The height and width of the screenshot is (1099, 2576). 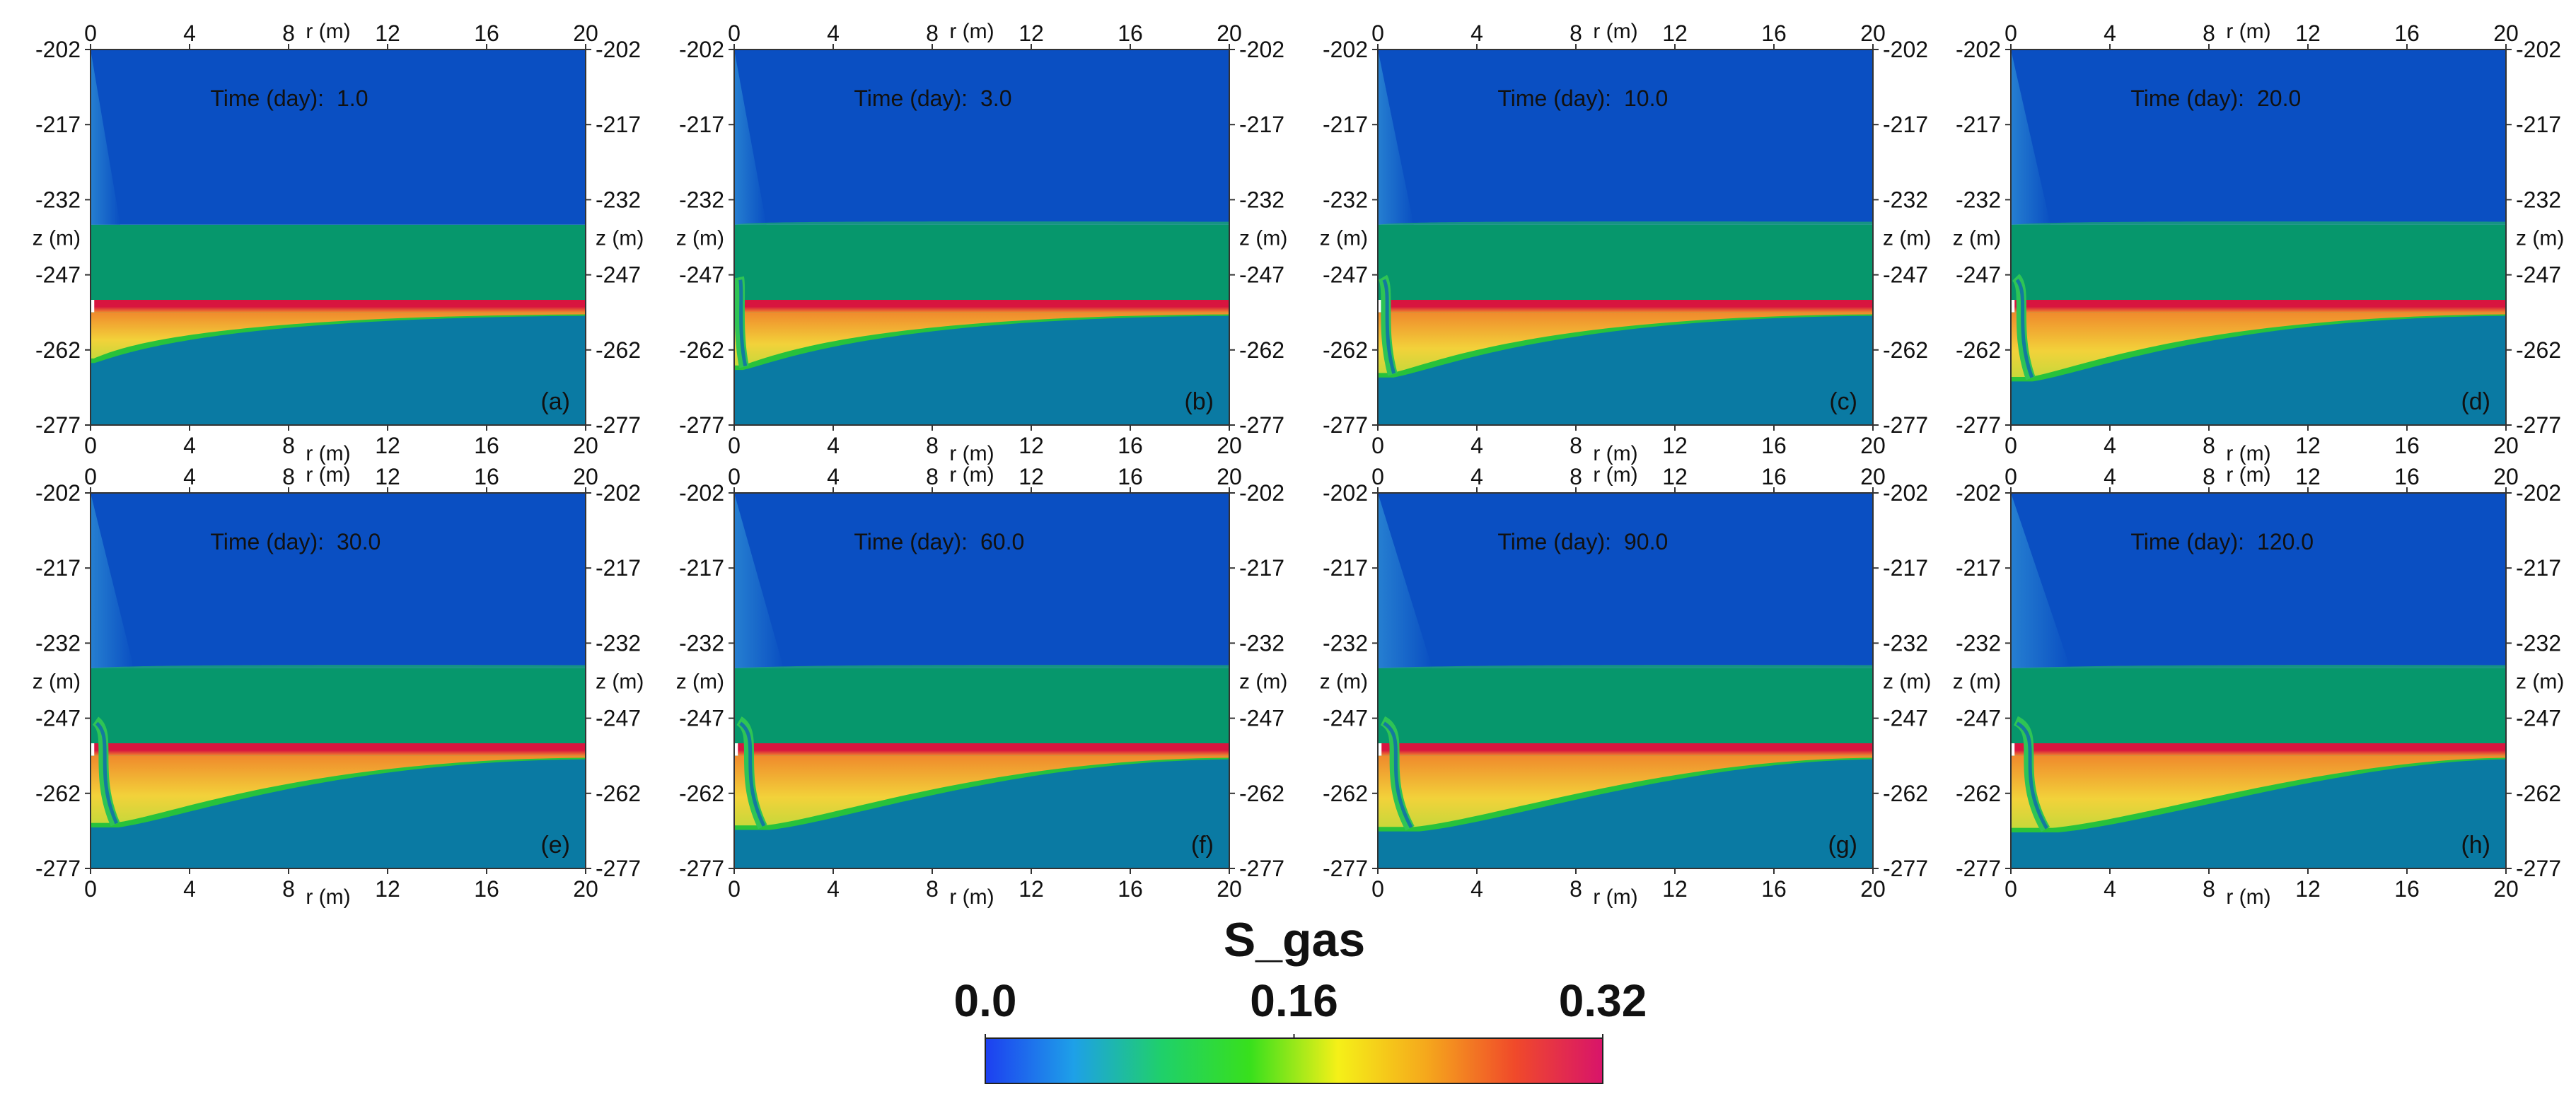 I want to click on panel-label: (b), so click(x=1199, y=401).